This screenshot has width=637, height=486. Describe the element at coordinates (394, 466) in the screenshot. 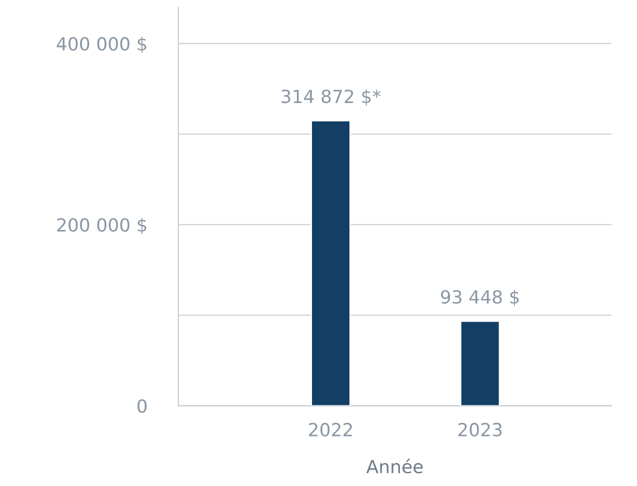

I see `x-axis-title: Année` at that location.